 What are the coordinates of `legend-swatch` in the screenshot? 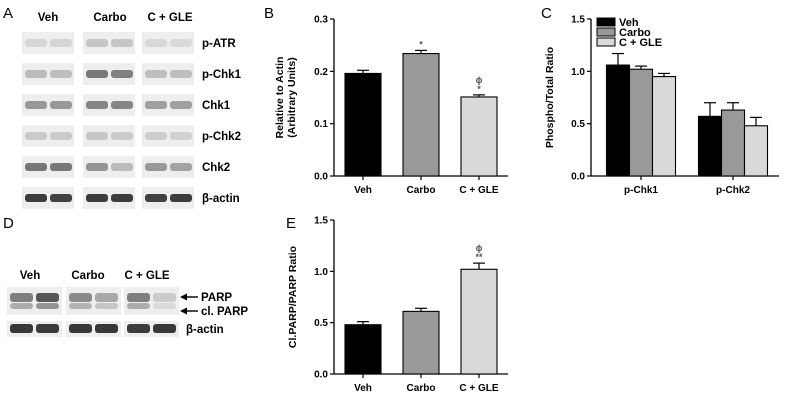 It's located at (606, 22).